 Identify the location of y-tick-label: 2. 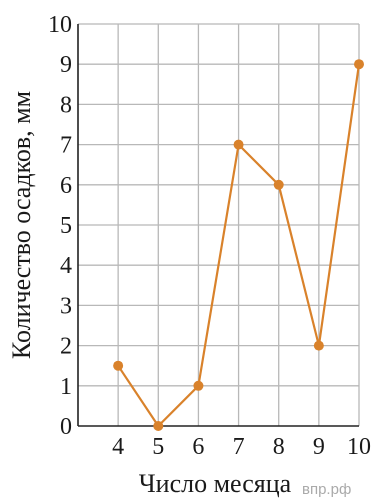
(66, 347).